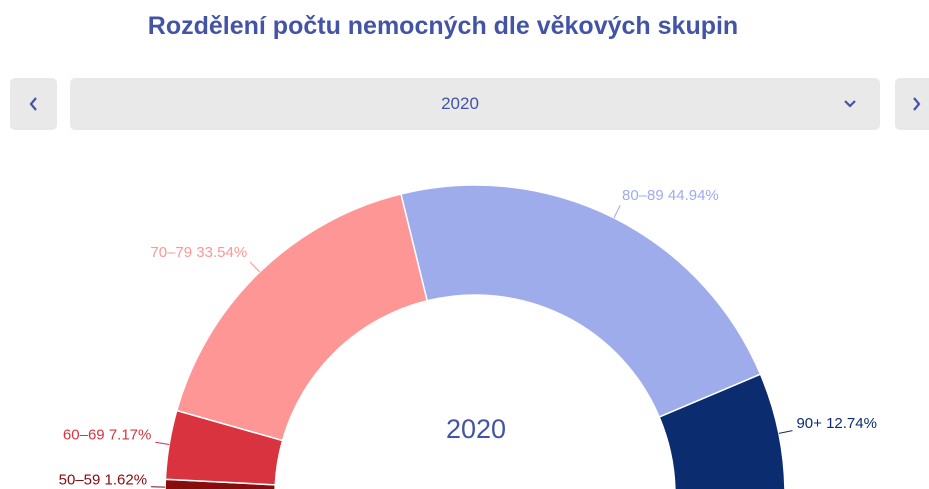  I want to click on dropdown-icon, so click(850, 104).